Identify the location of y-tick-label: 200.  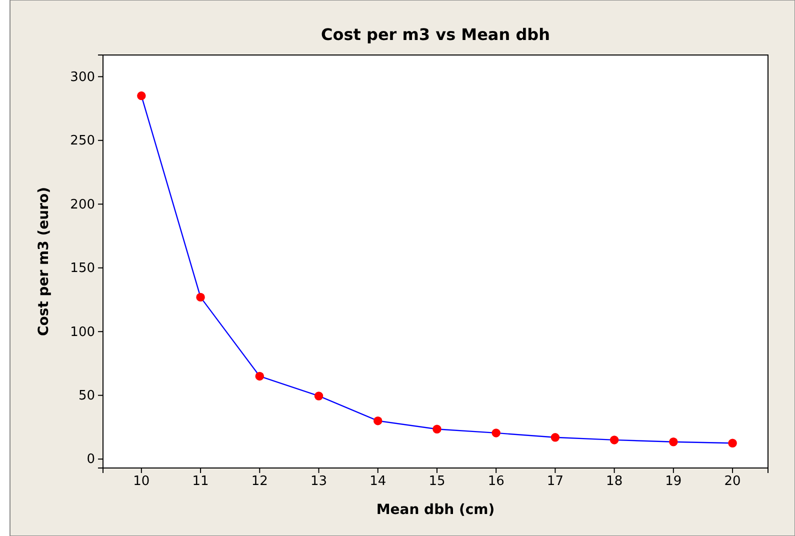
(82, 204).